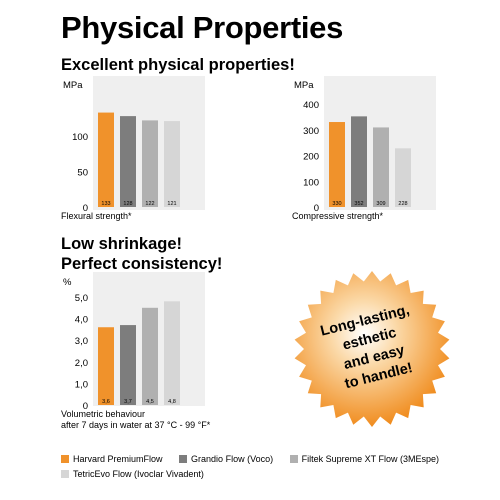  What do you see at coordinates (202, 27) in the screenshot?
I see `page-title: Physical Properties` at bounding box center [202, 27].